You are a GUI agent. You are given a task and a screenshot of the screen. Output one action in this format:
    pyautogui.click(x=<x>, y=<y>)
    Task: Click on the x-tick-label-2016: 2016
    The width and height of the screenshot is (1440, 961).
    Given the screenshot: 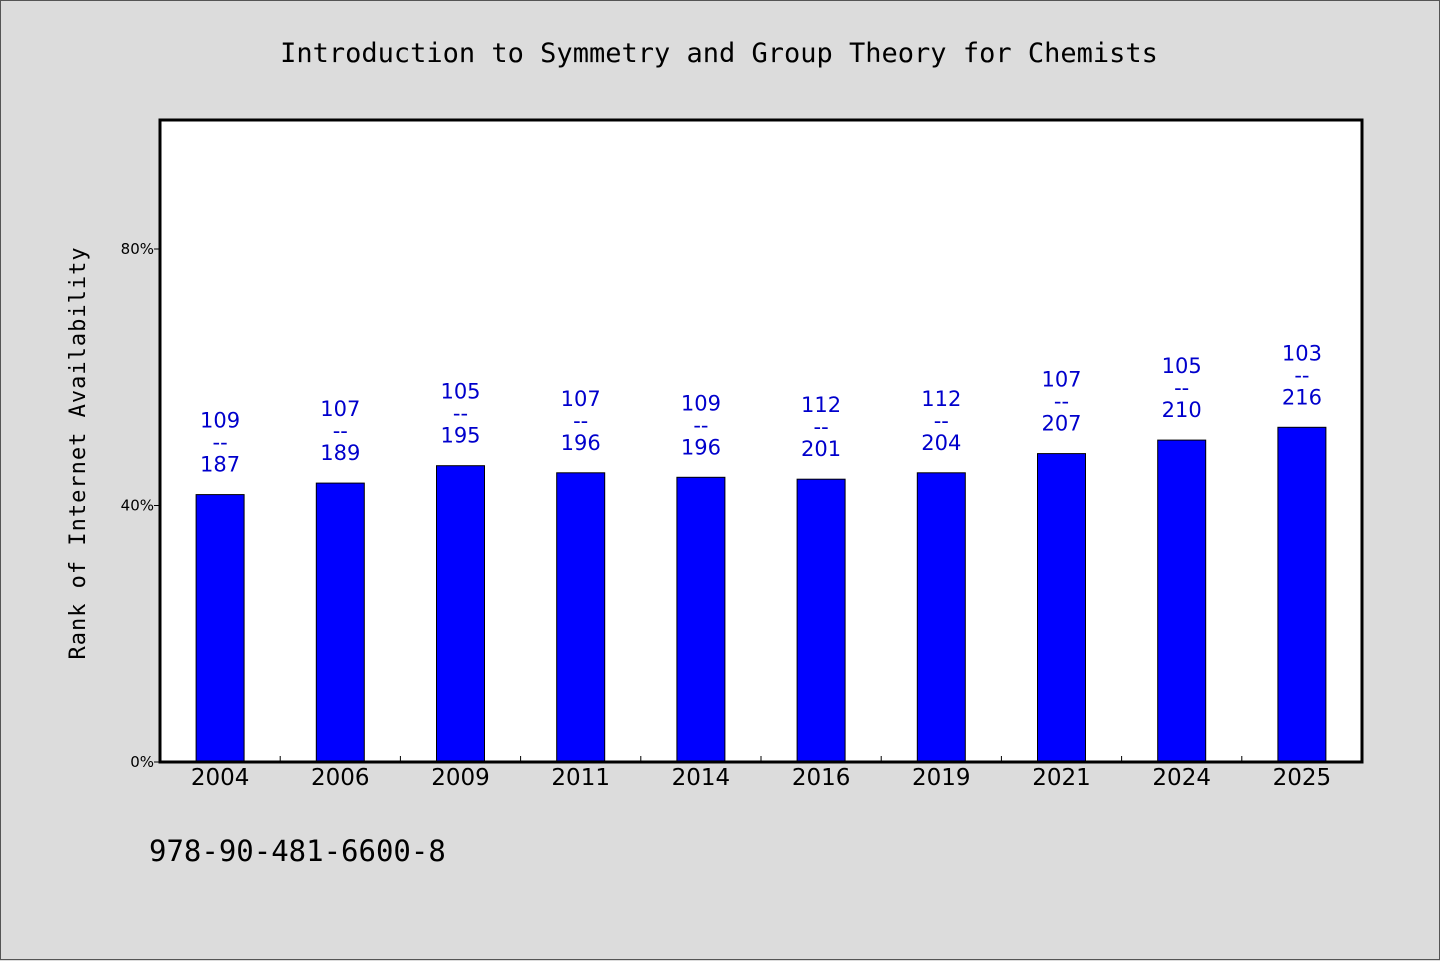 What is the action you would take?
    pyautogui.click(x=821, y=778)
    